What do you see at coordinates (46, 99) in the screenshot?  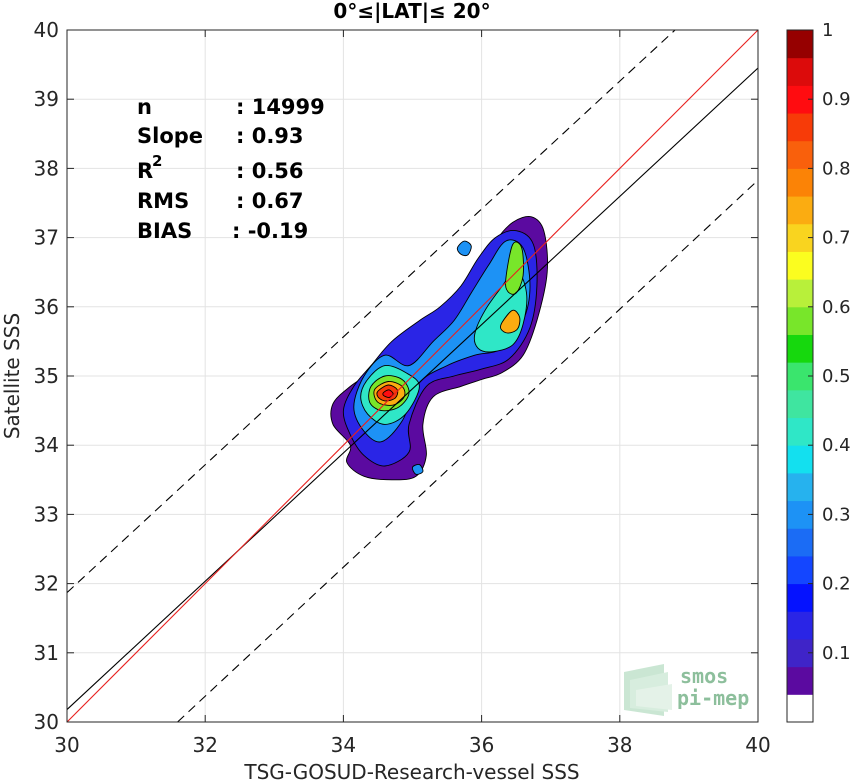 I see `y-tick-label: 39` at bounding box center [46, 99].